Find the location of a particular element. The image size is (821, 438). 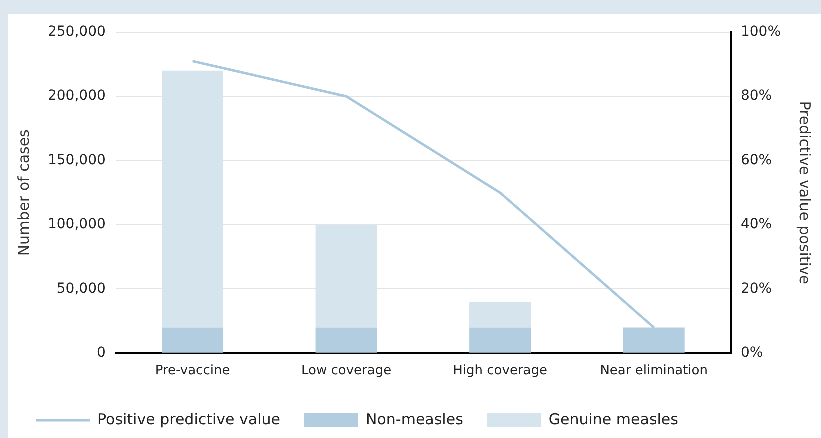

y2-axis-title: Predictive value positive is located at coordinates (805, 193).